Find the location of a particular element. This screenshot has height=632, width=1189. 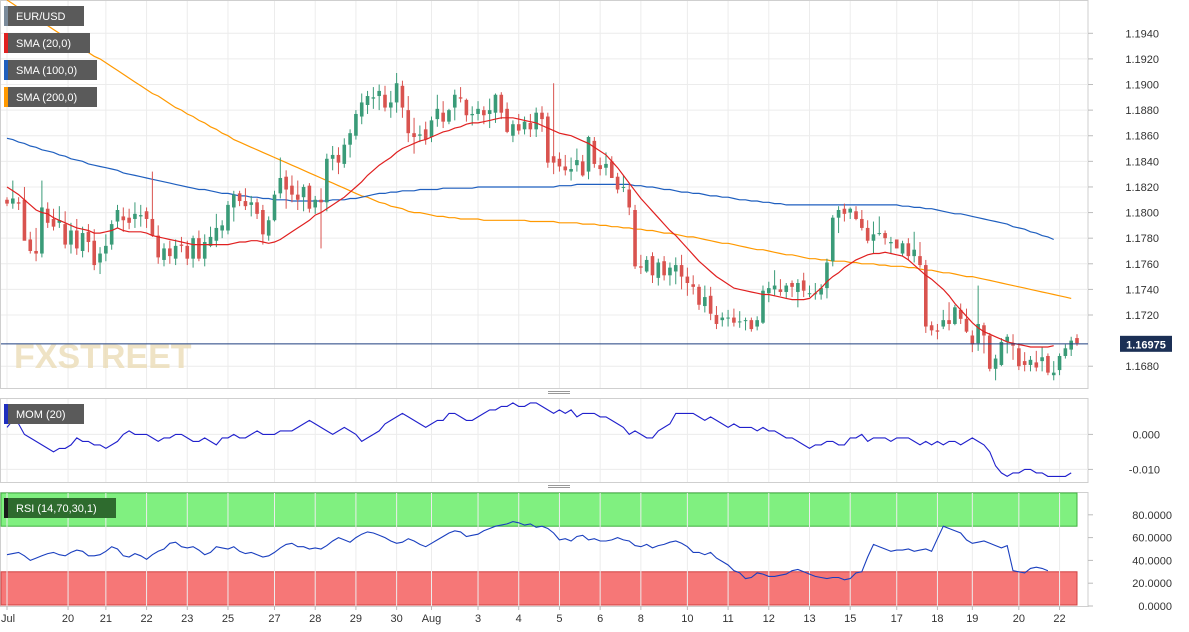

legend-sma200-label: SMA (200,0) is located at coordinates (46, 98).